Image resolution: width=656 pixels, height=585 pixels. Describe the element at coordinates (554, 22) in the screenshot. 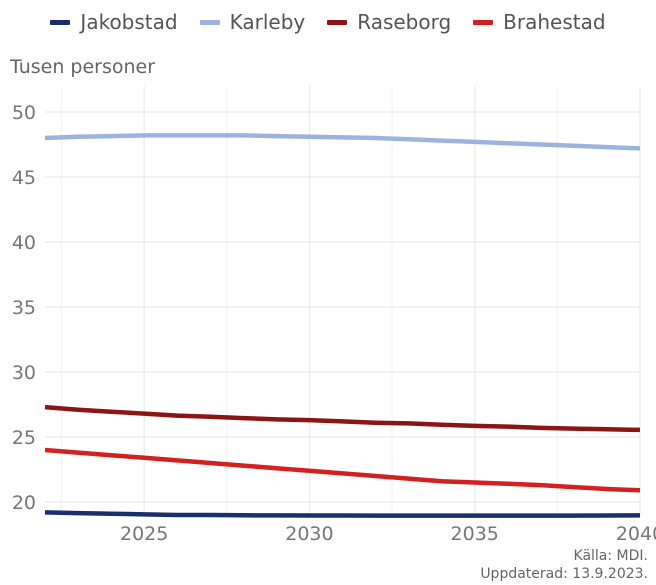

I see `legend-label: Brahestad` at that location.